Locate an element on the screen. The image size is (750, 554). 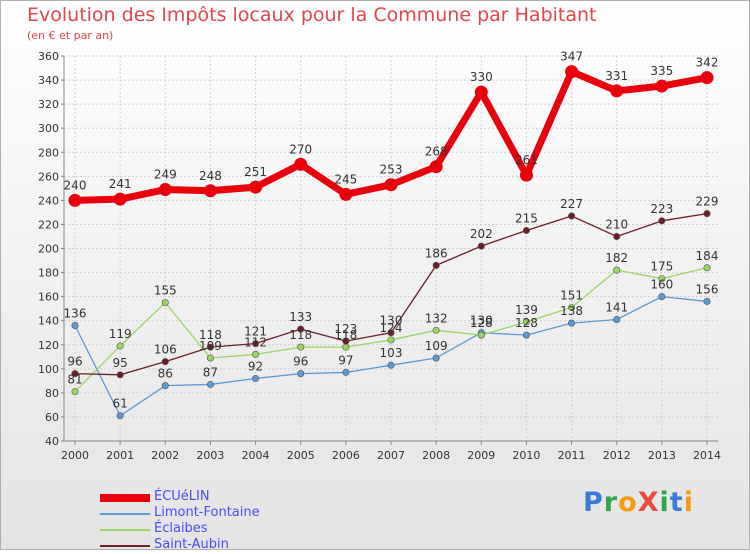
data-label-2-12: 182 is located at coordinates (616, 258).